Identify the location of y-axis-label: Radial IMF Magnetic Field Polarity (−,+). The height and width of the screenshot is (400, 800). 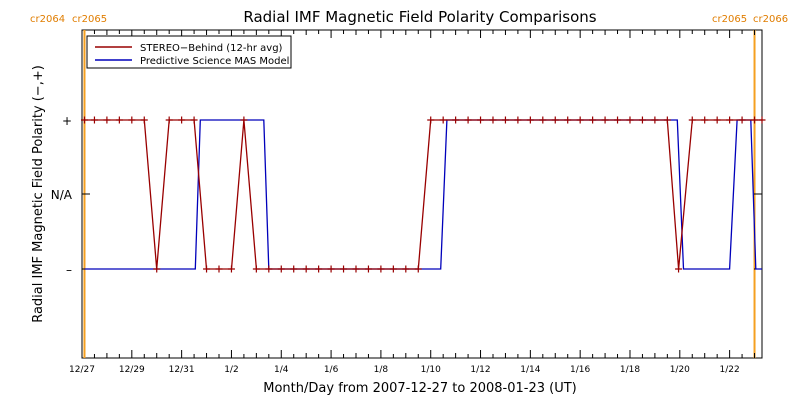
(38, 194).